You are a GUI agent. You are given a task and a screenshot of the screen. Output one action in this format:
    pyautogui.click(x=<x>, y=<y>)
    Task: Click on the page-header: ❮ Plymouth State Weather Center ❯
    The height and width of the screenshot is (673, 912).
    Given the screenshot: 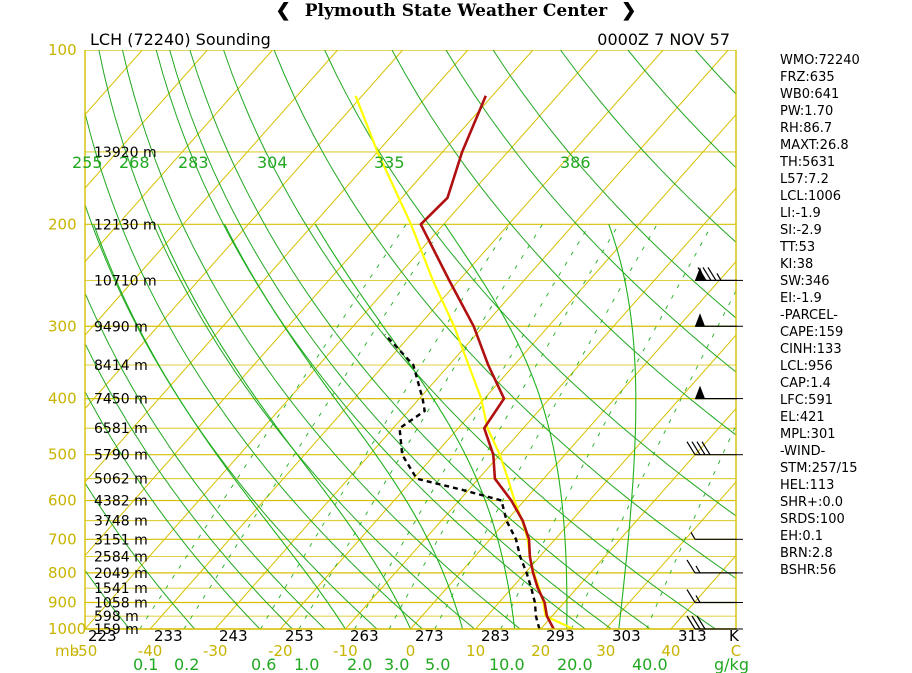 What is the action you would take?
    pyautogui.click(x=456, y=11)
    